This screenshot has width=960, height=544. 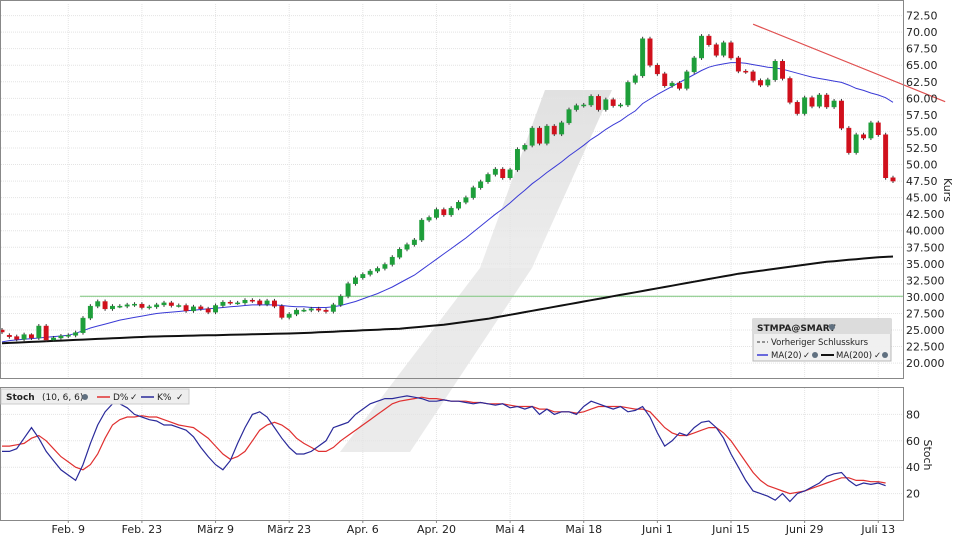 What do you see at coordinates (925, 347) in the screenshot?
I see `price-tick-label: 22.500` at bounding box center [925, 347].